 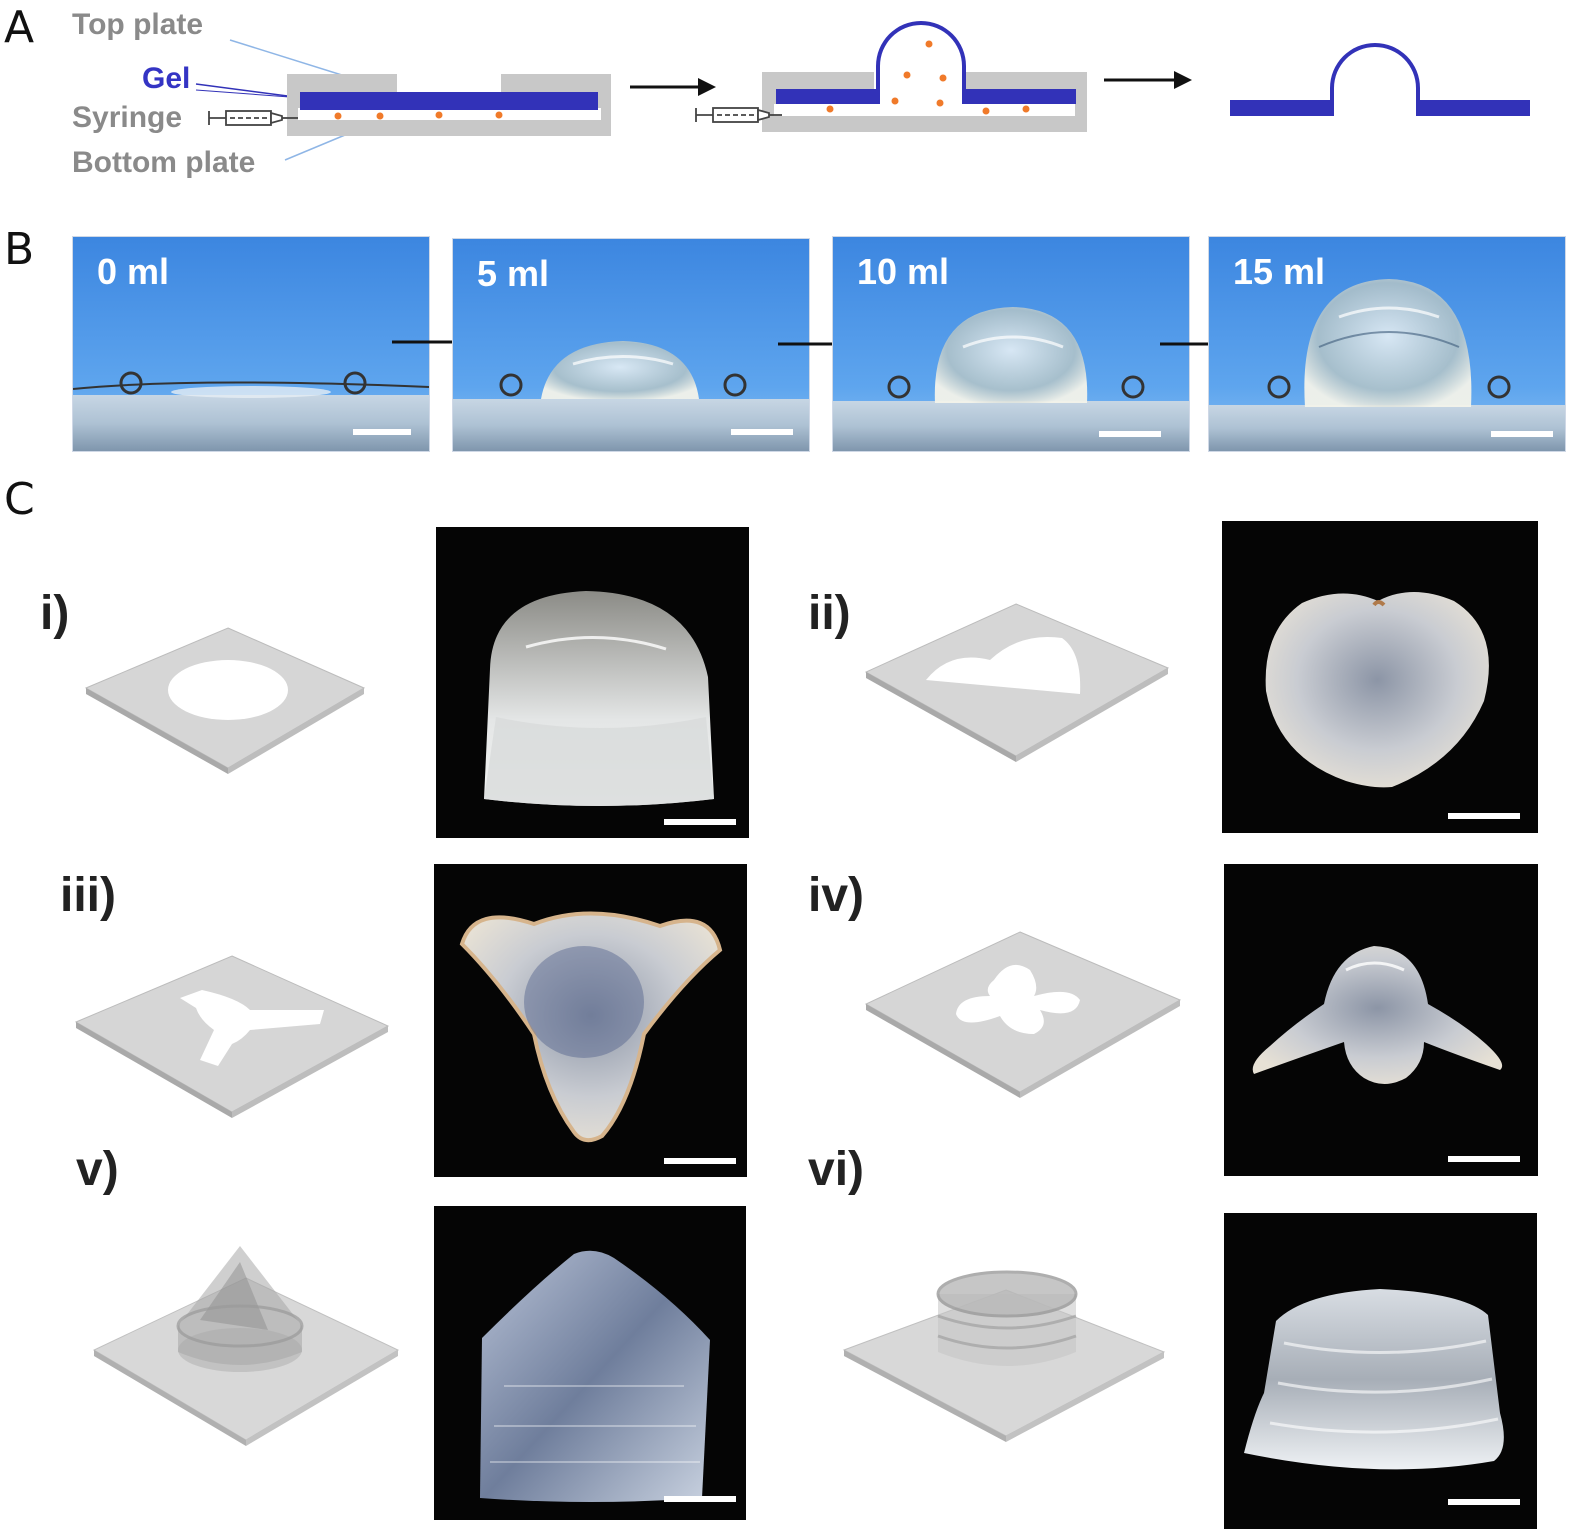 I want to click on top-plate-label: Top plate, so click(x=138, y=24).